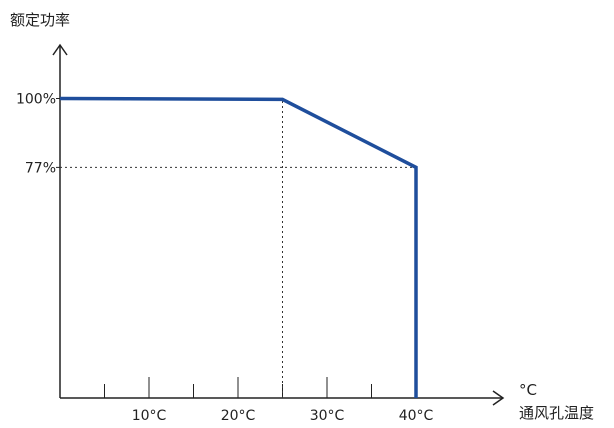 This screenshot has height=428, width=614. What do you see at coordinates (40, 168) in the screenshot?
I see `y-tick-label: 77%` at bounding box center [40, 168].